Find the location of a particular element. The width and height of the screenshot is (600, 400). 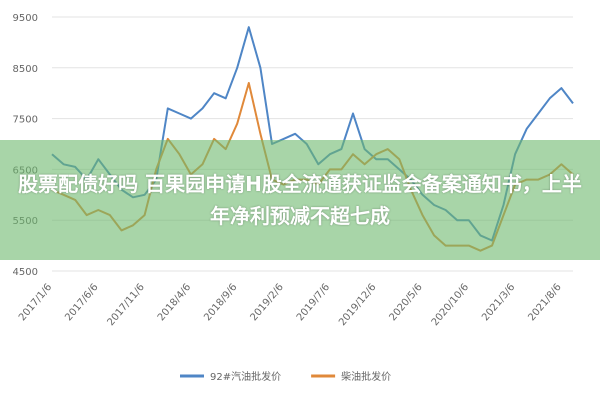

legend-label: 92#汽油批发价 is located at coordinates (245, 376).